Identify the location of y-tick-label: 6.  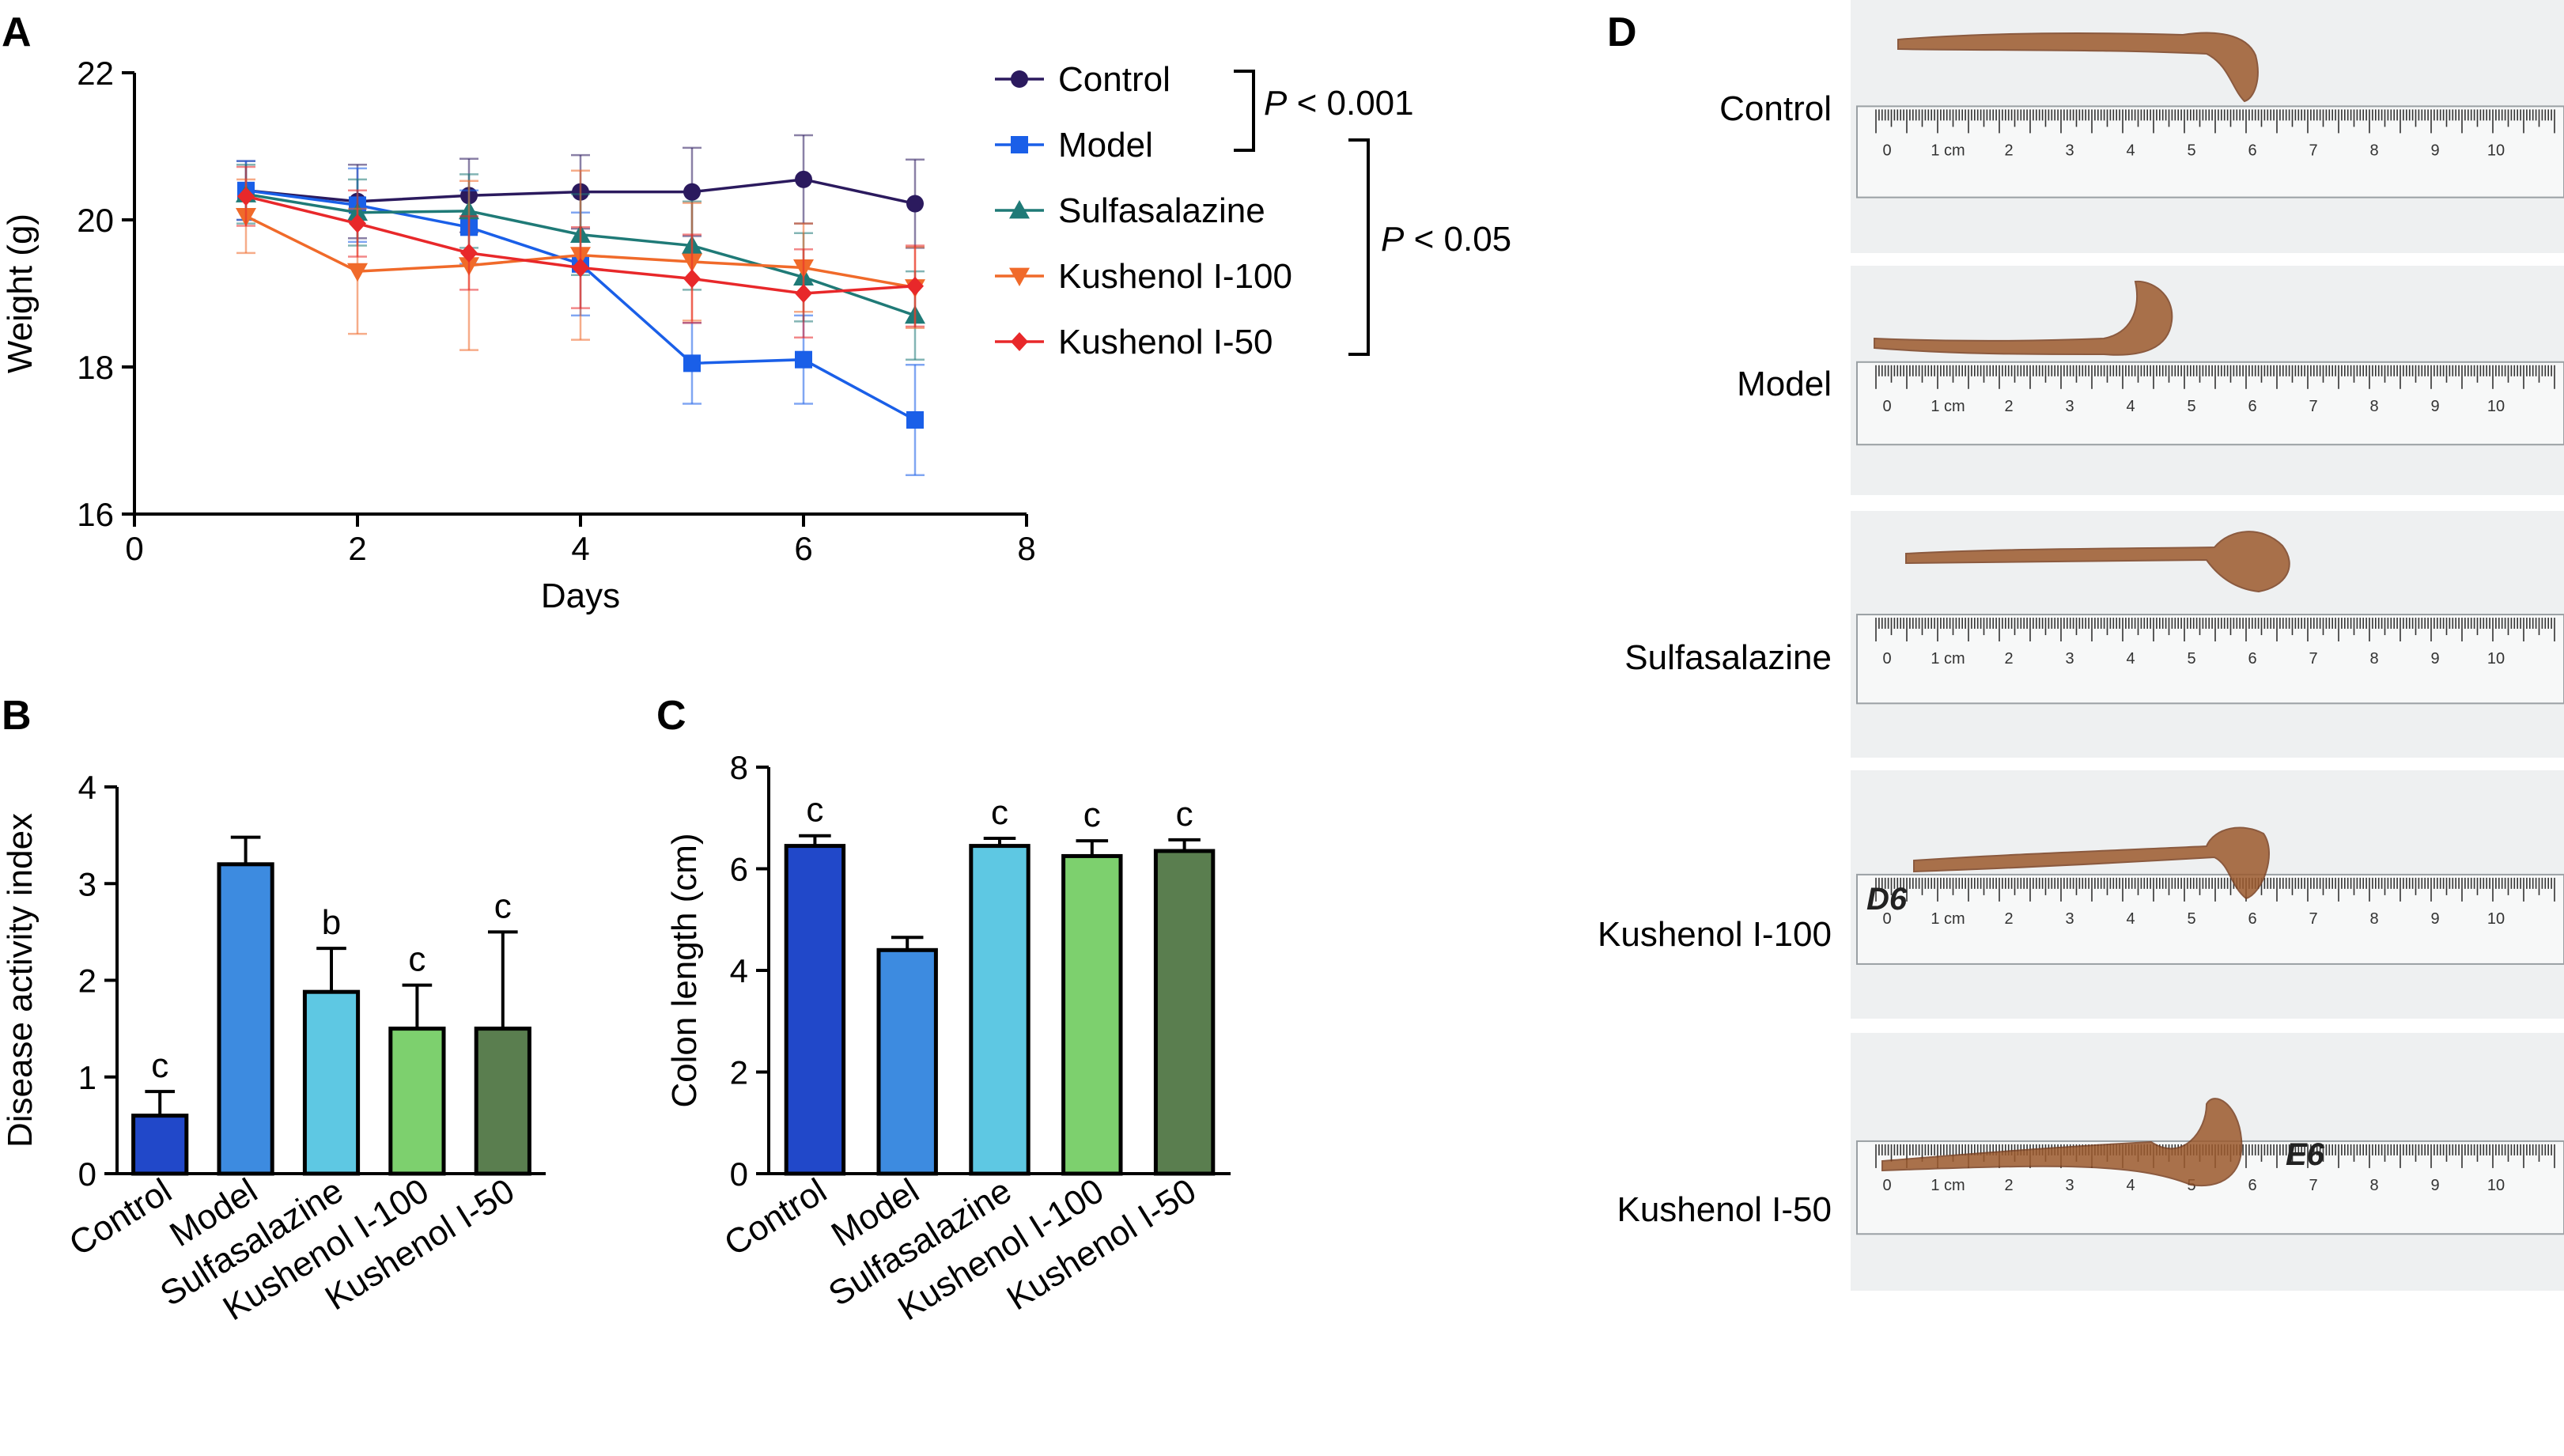
(739, 869).